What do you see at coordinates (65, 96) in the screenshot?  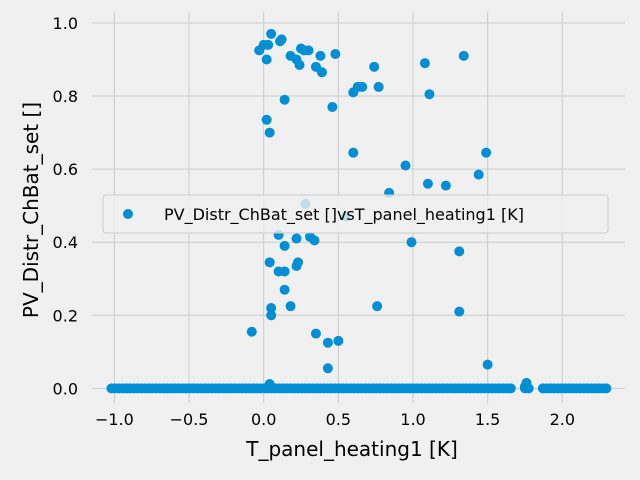 I see `y-tick-label: 0.8` at bounding box center [65, 96].